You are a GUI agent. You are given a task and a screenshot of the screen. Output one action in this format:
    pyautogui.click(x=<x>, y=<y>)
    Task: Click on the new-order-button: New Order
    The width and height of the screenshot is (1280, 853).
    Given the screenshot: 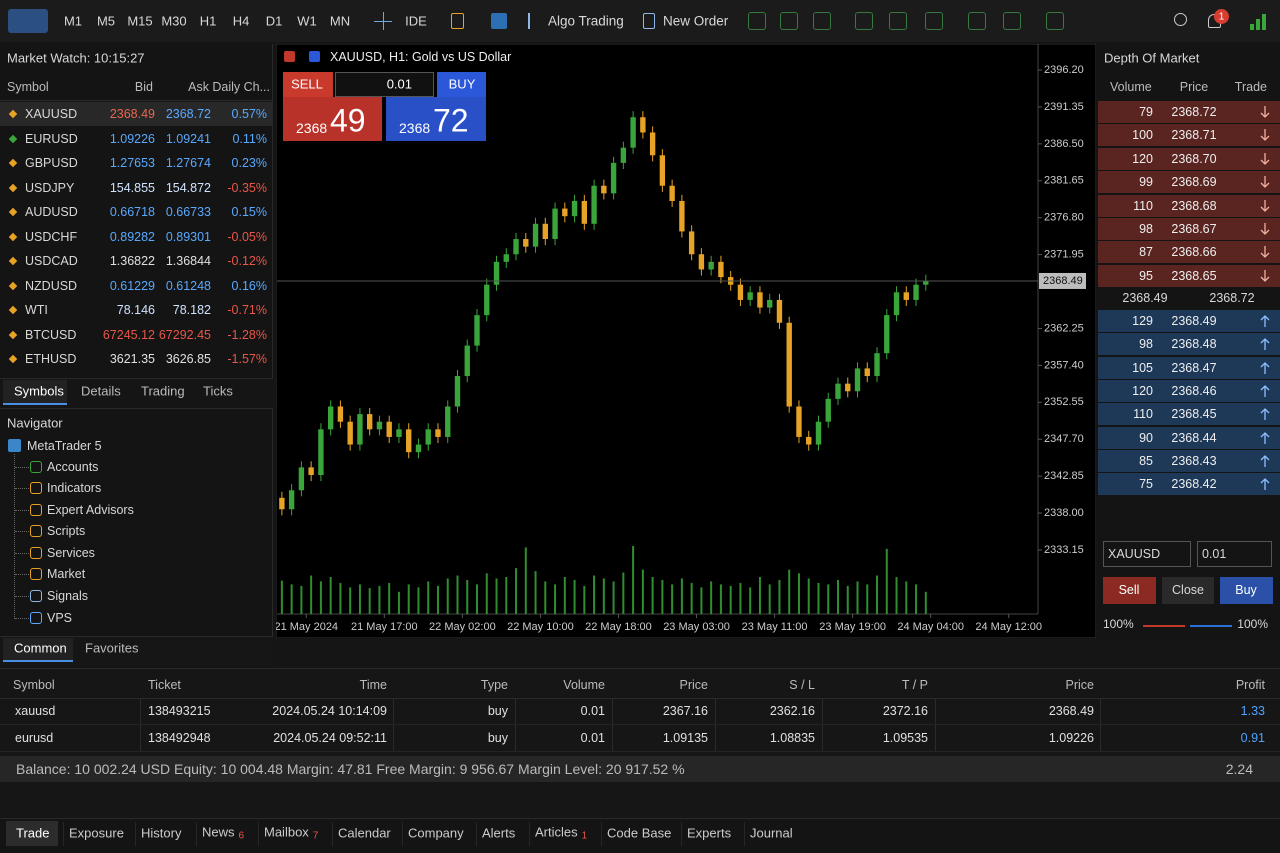 What is the action you would take?
    pyautogui.click(x=696, y=21)
    